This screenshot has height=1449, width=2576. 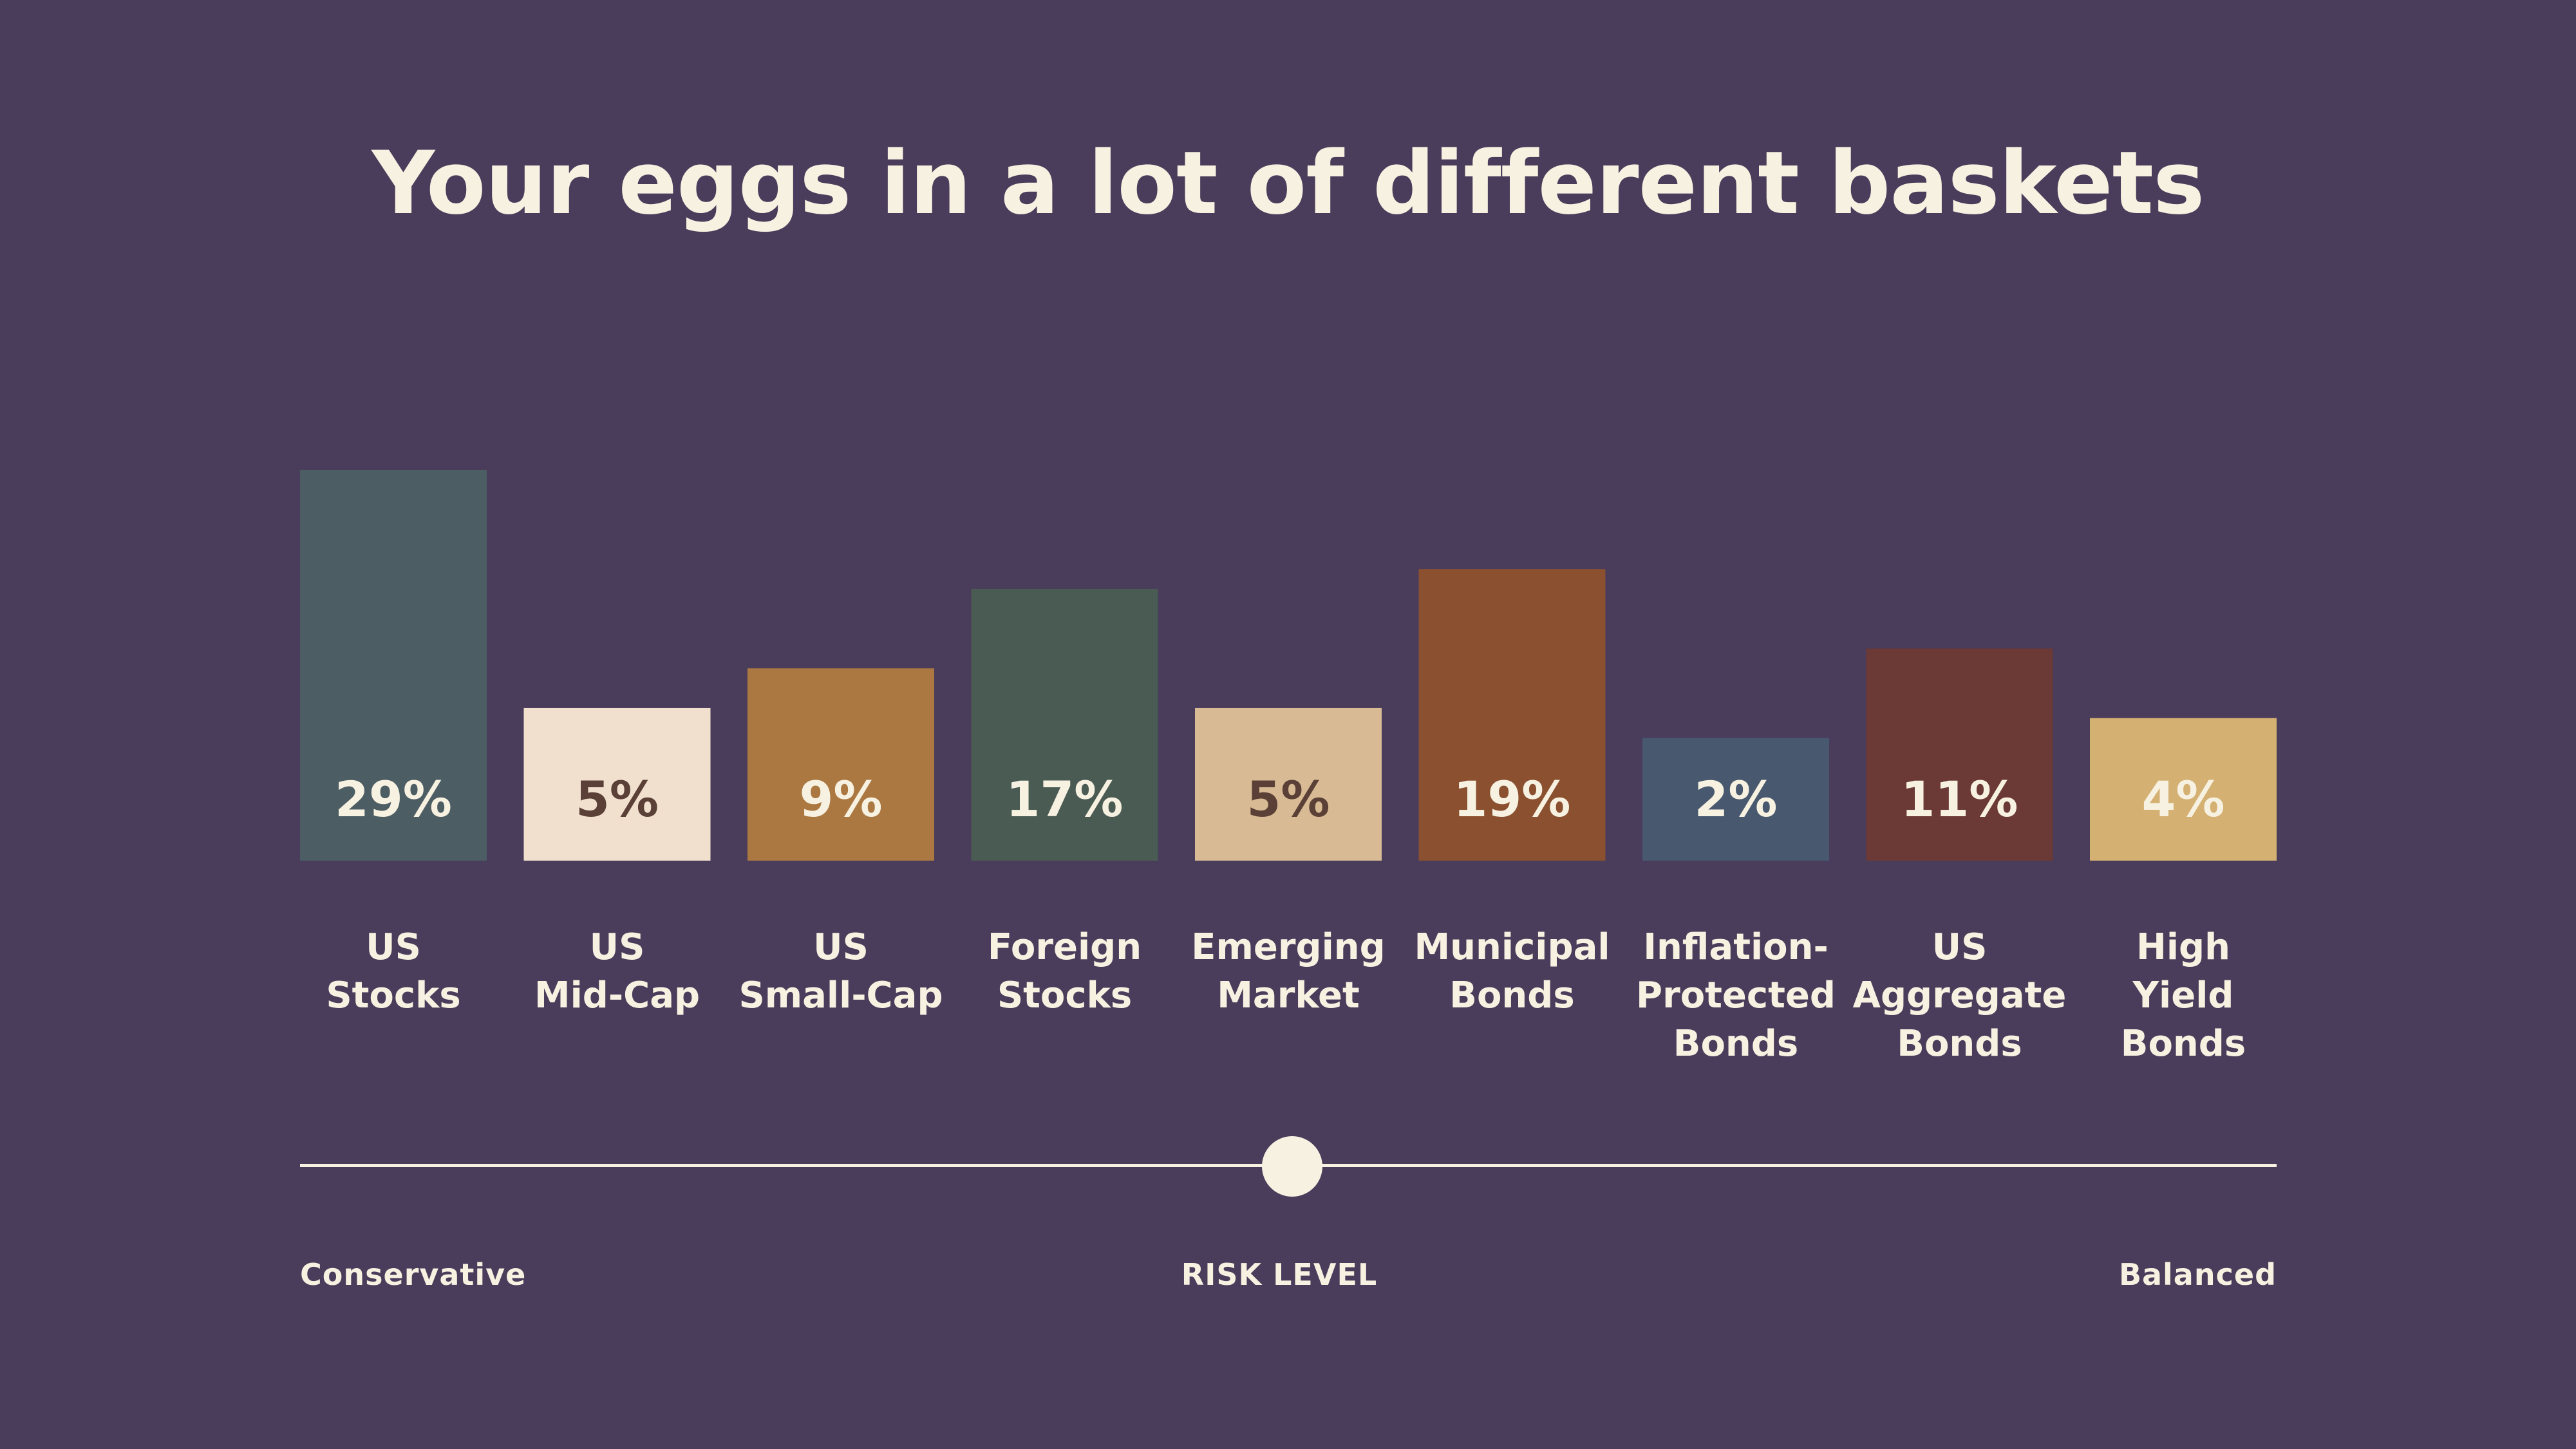 I want to click on risk-max-label: Balanced, so click(x=2197, y=1274).